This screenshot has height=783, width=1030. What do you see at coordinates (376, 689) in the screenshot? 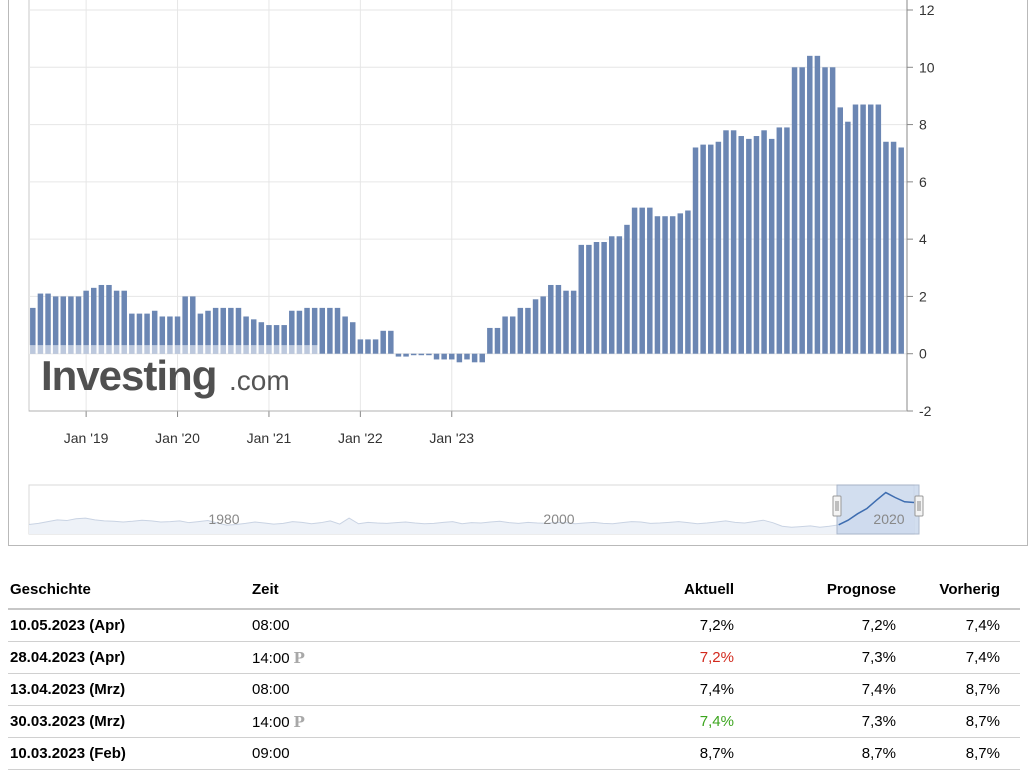
I see `release-time-cell: 08:00` at bounding box center [376, 689].